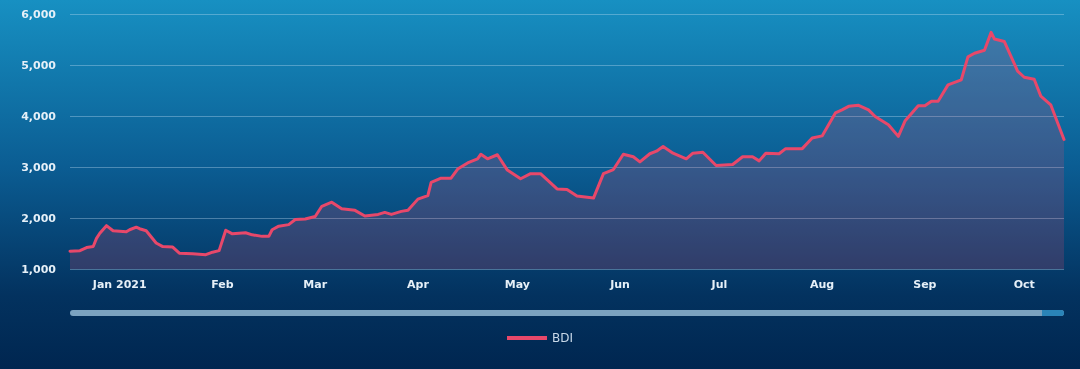 This screenshot has width=1080, height=369. What do you see at coordinates (39, 65) in the screenshot?
I see `y-tick-label: 5,000` at bounding box center [39, 65].